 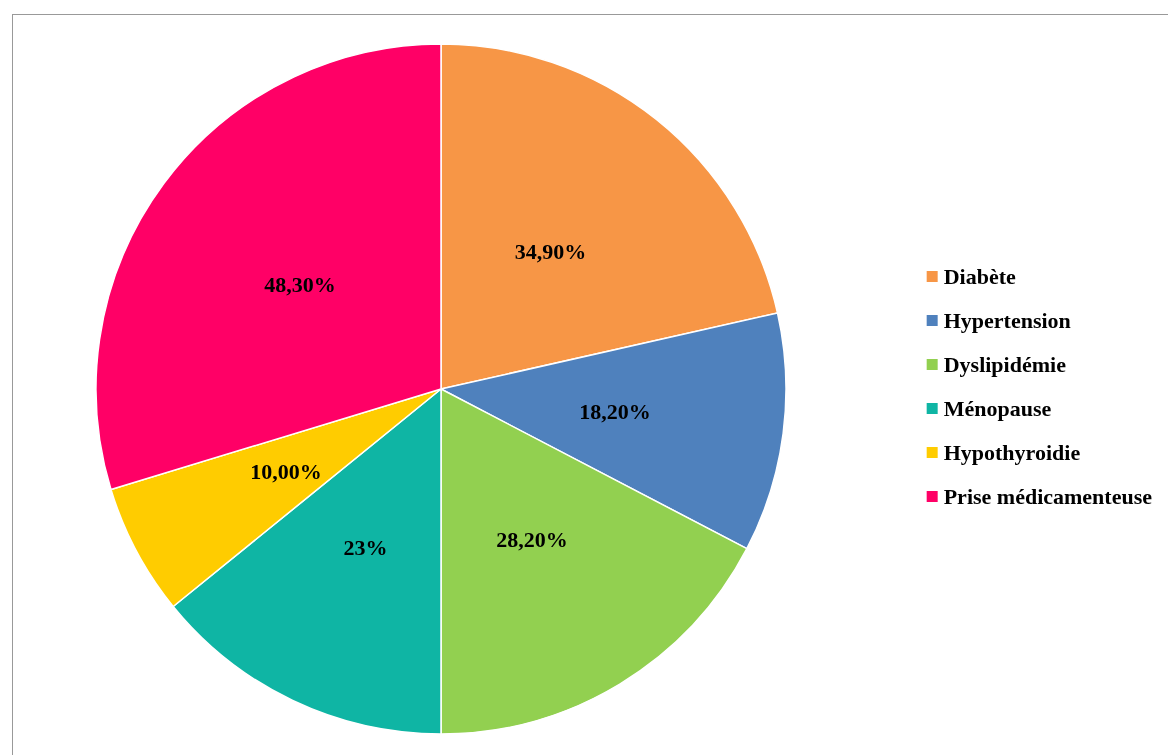 I want to click on data-label: 34,90%, so click(x=550, y=252).